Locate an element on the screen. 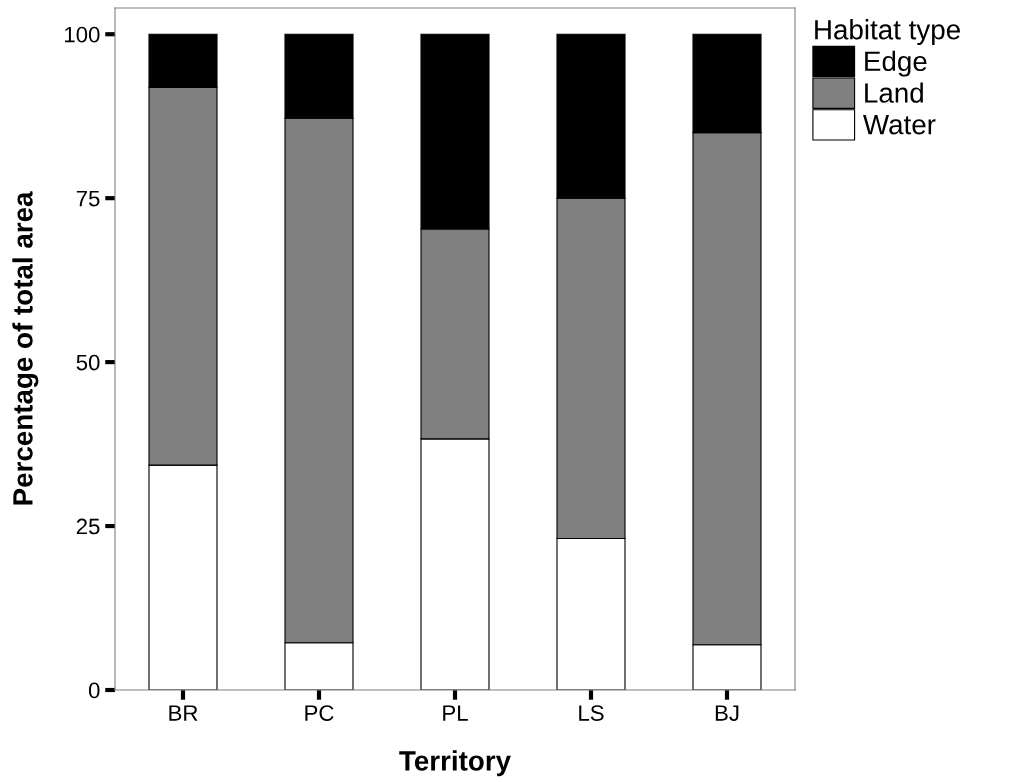 The image size is (1031, 782). y-tick-label: 0 is located at coordinates (94, 690).